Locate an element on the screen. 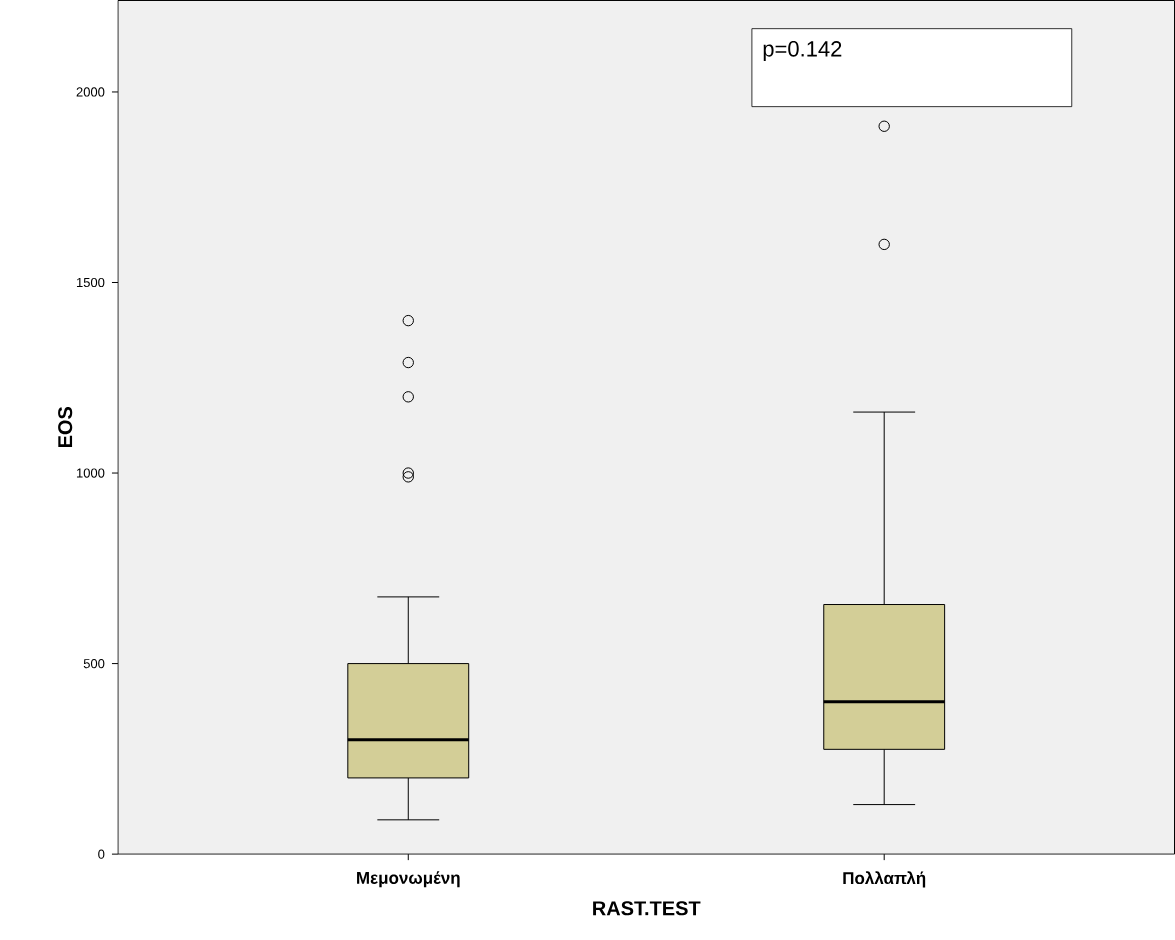 This screenshot has width=1175, height=940. annotation: p=0.142 is located at coordinates (802, 51).